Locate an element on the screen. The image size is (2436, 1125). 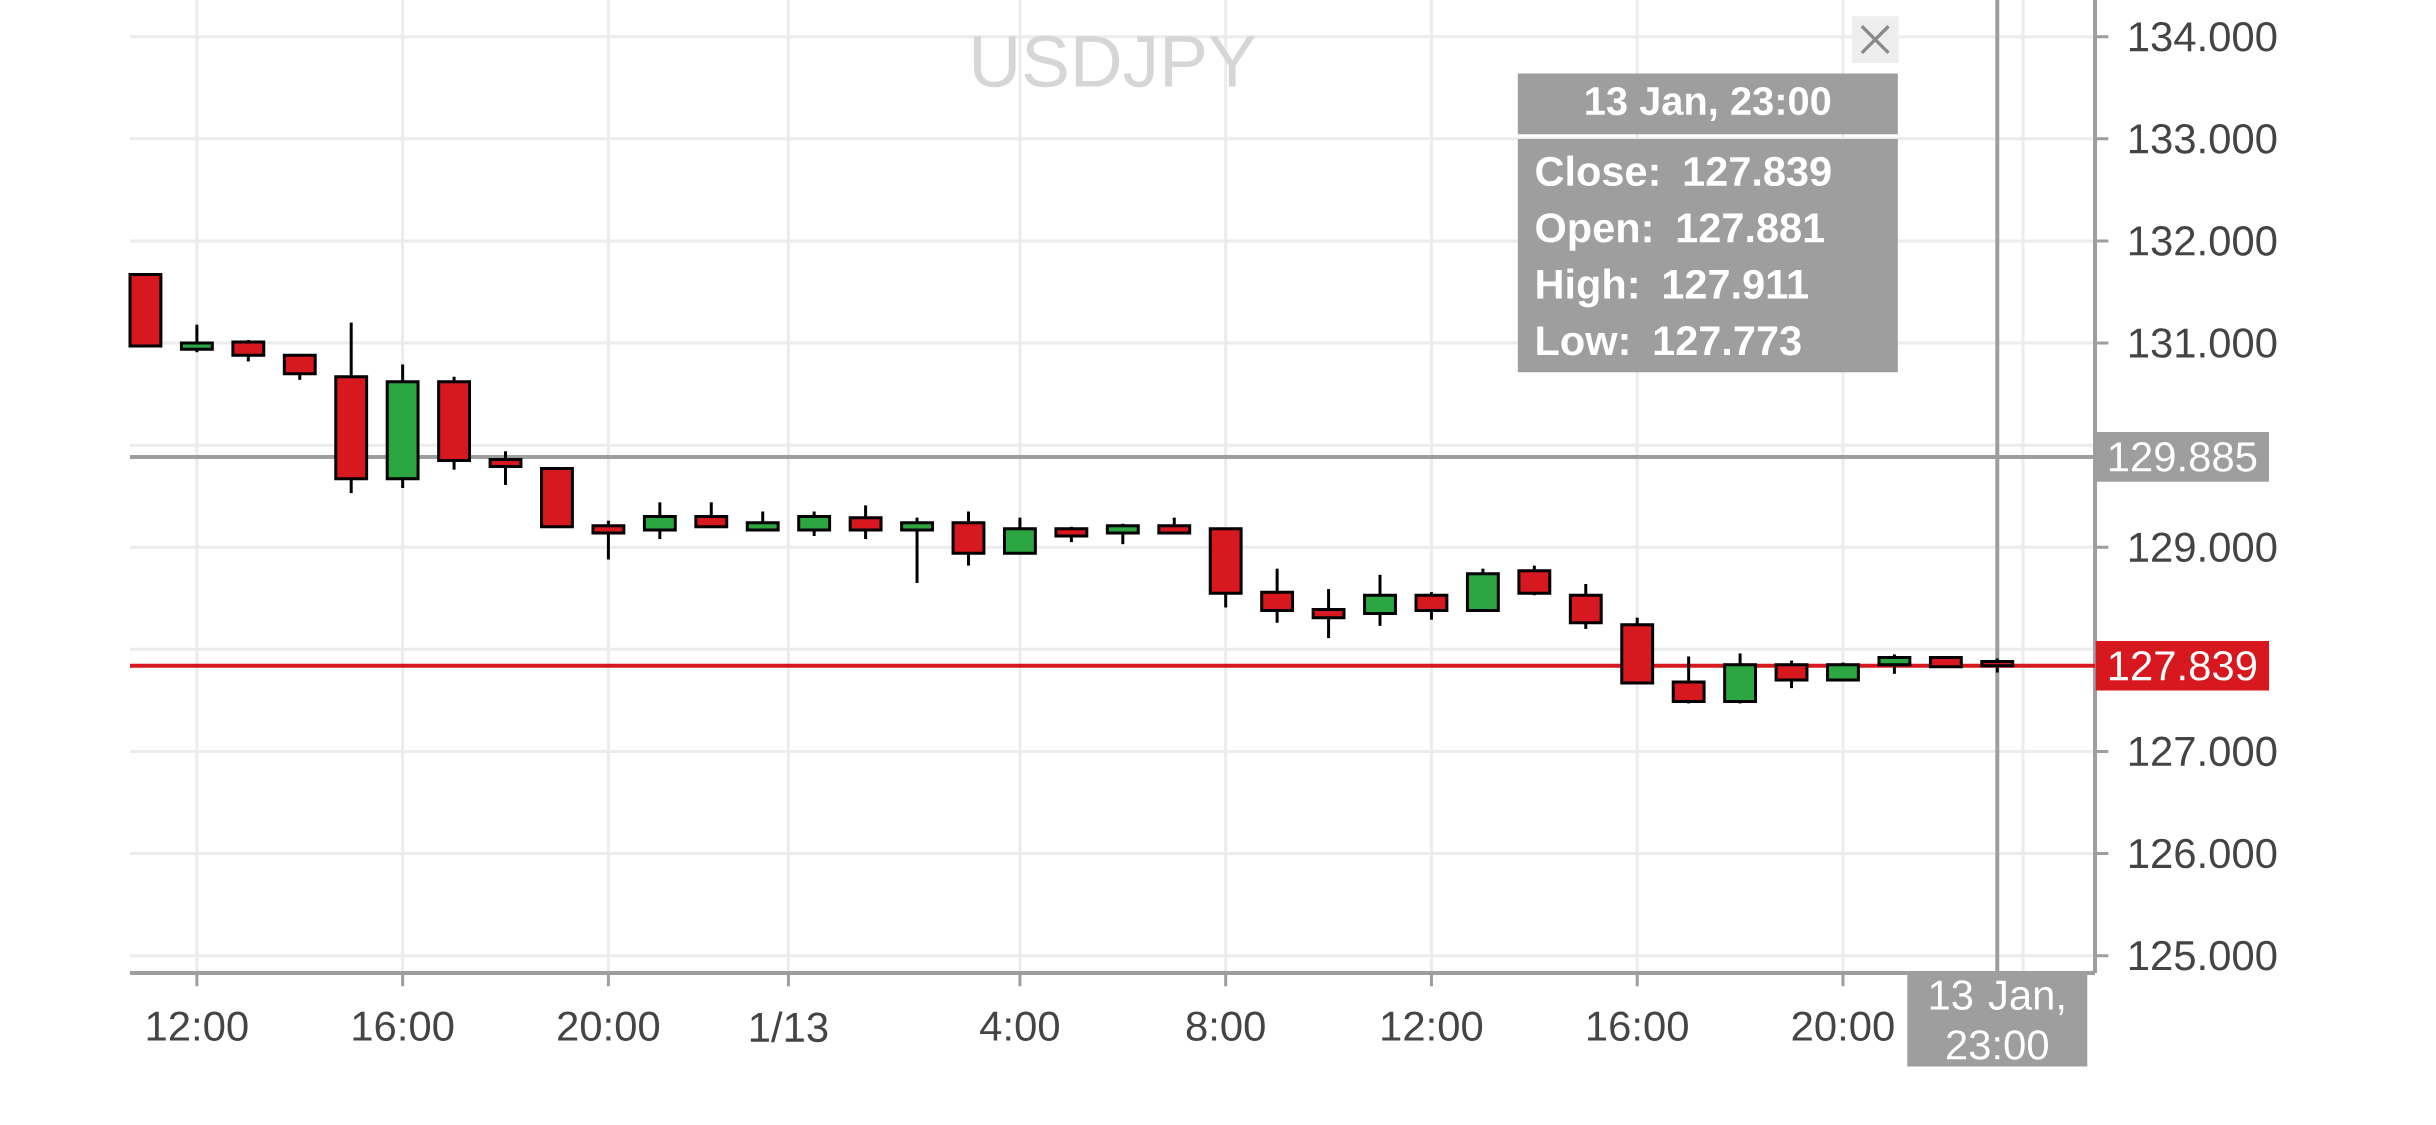
ref-line-label: 13 Jan, 23:00 is located at coordinates (1997, 1020).